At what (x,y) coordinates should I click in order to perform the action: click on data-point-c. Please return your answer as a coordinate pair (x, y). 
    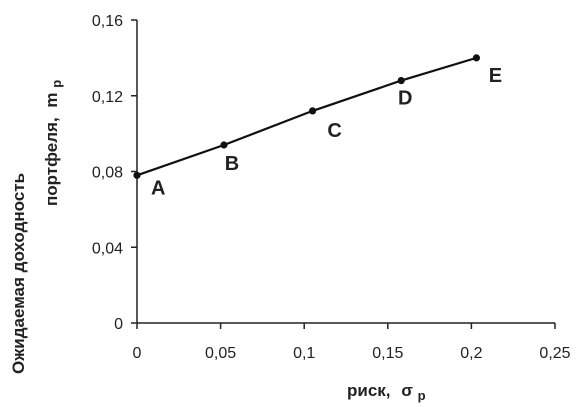
    Looking at the image, I should click on (312, 111).